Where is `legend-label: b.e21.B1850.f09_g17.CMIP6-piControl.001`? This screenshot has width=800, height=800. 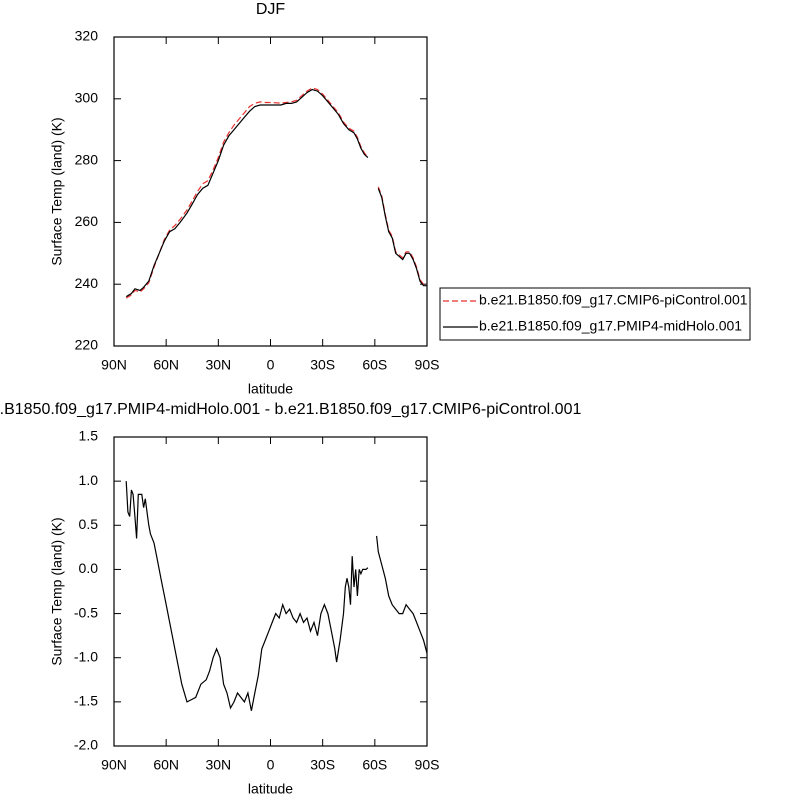 legend-label: b.e21.B1850.f09_g17.CMIP6-piControl.001 is located at coordinates (613, 300).